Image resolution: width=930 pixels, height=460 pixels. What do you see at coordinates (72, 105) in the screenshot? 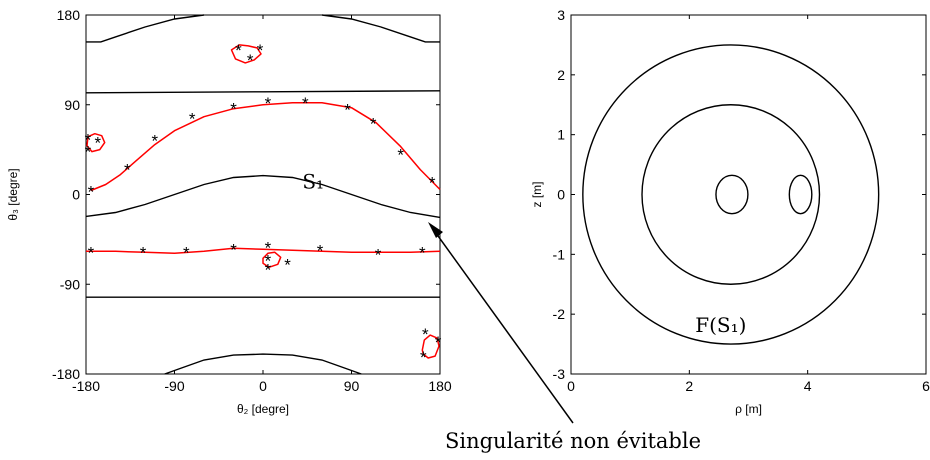
I see `left-y-tick-label: 90` at bounding box center [72, 105].